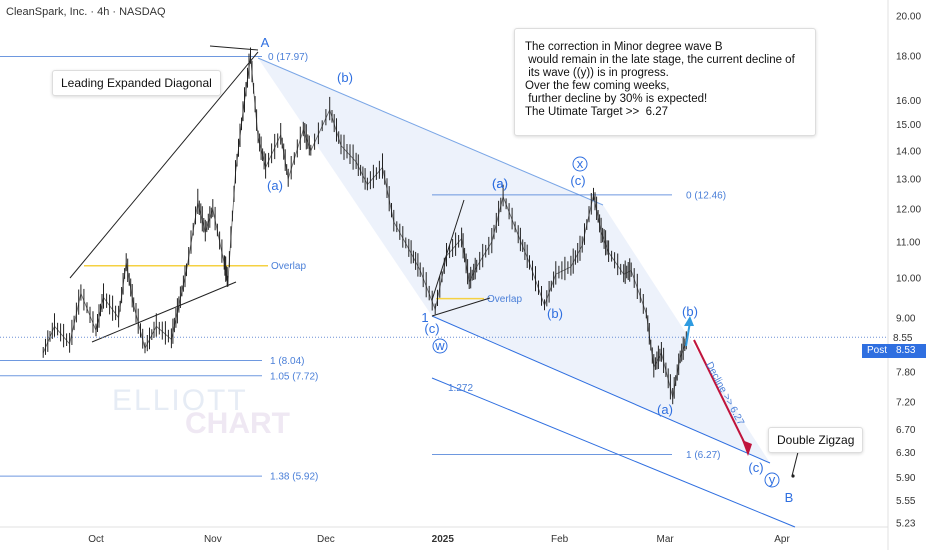 The width and height of the screenshot is (932, 550). I want to click on x-tick-label: Oct, so click(96, 539).